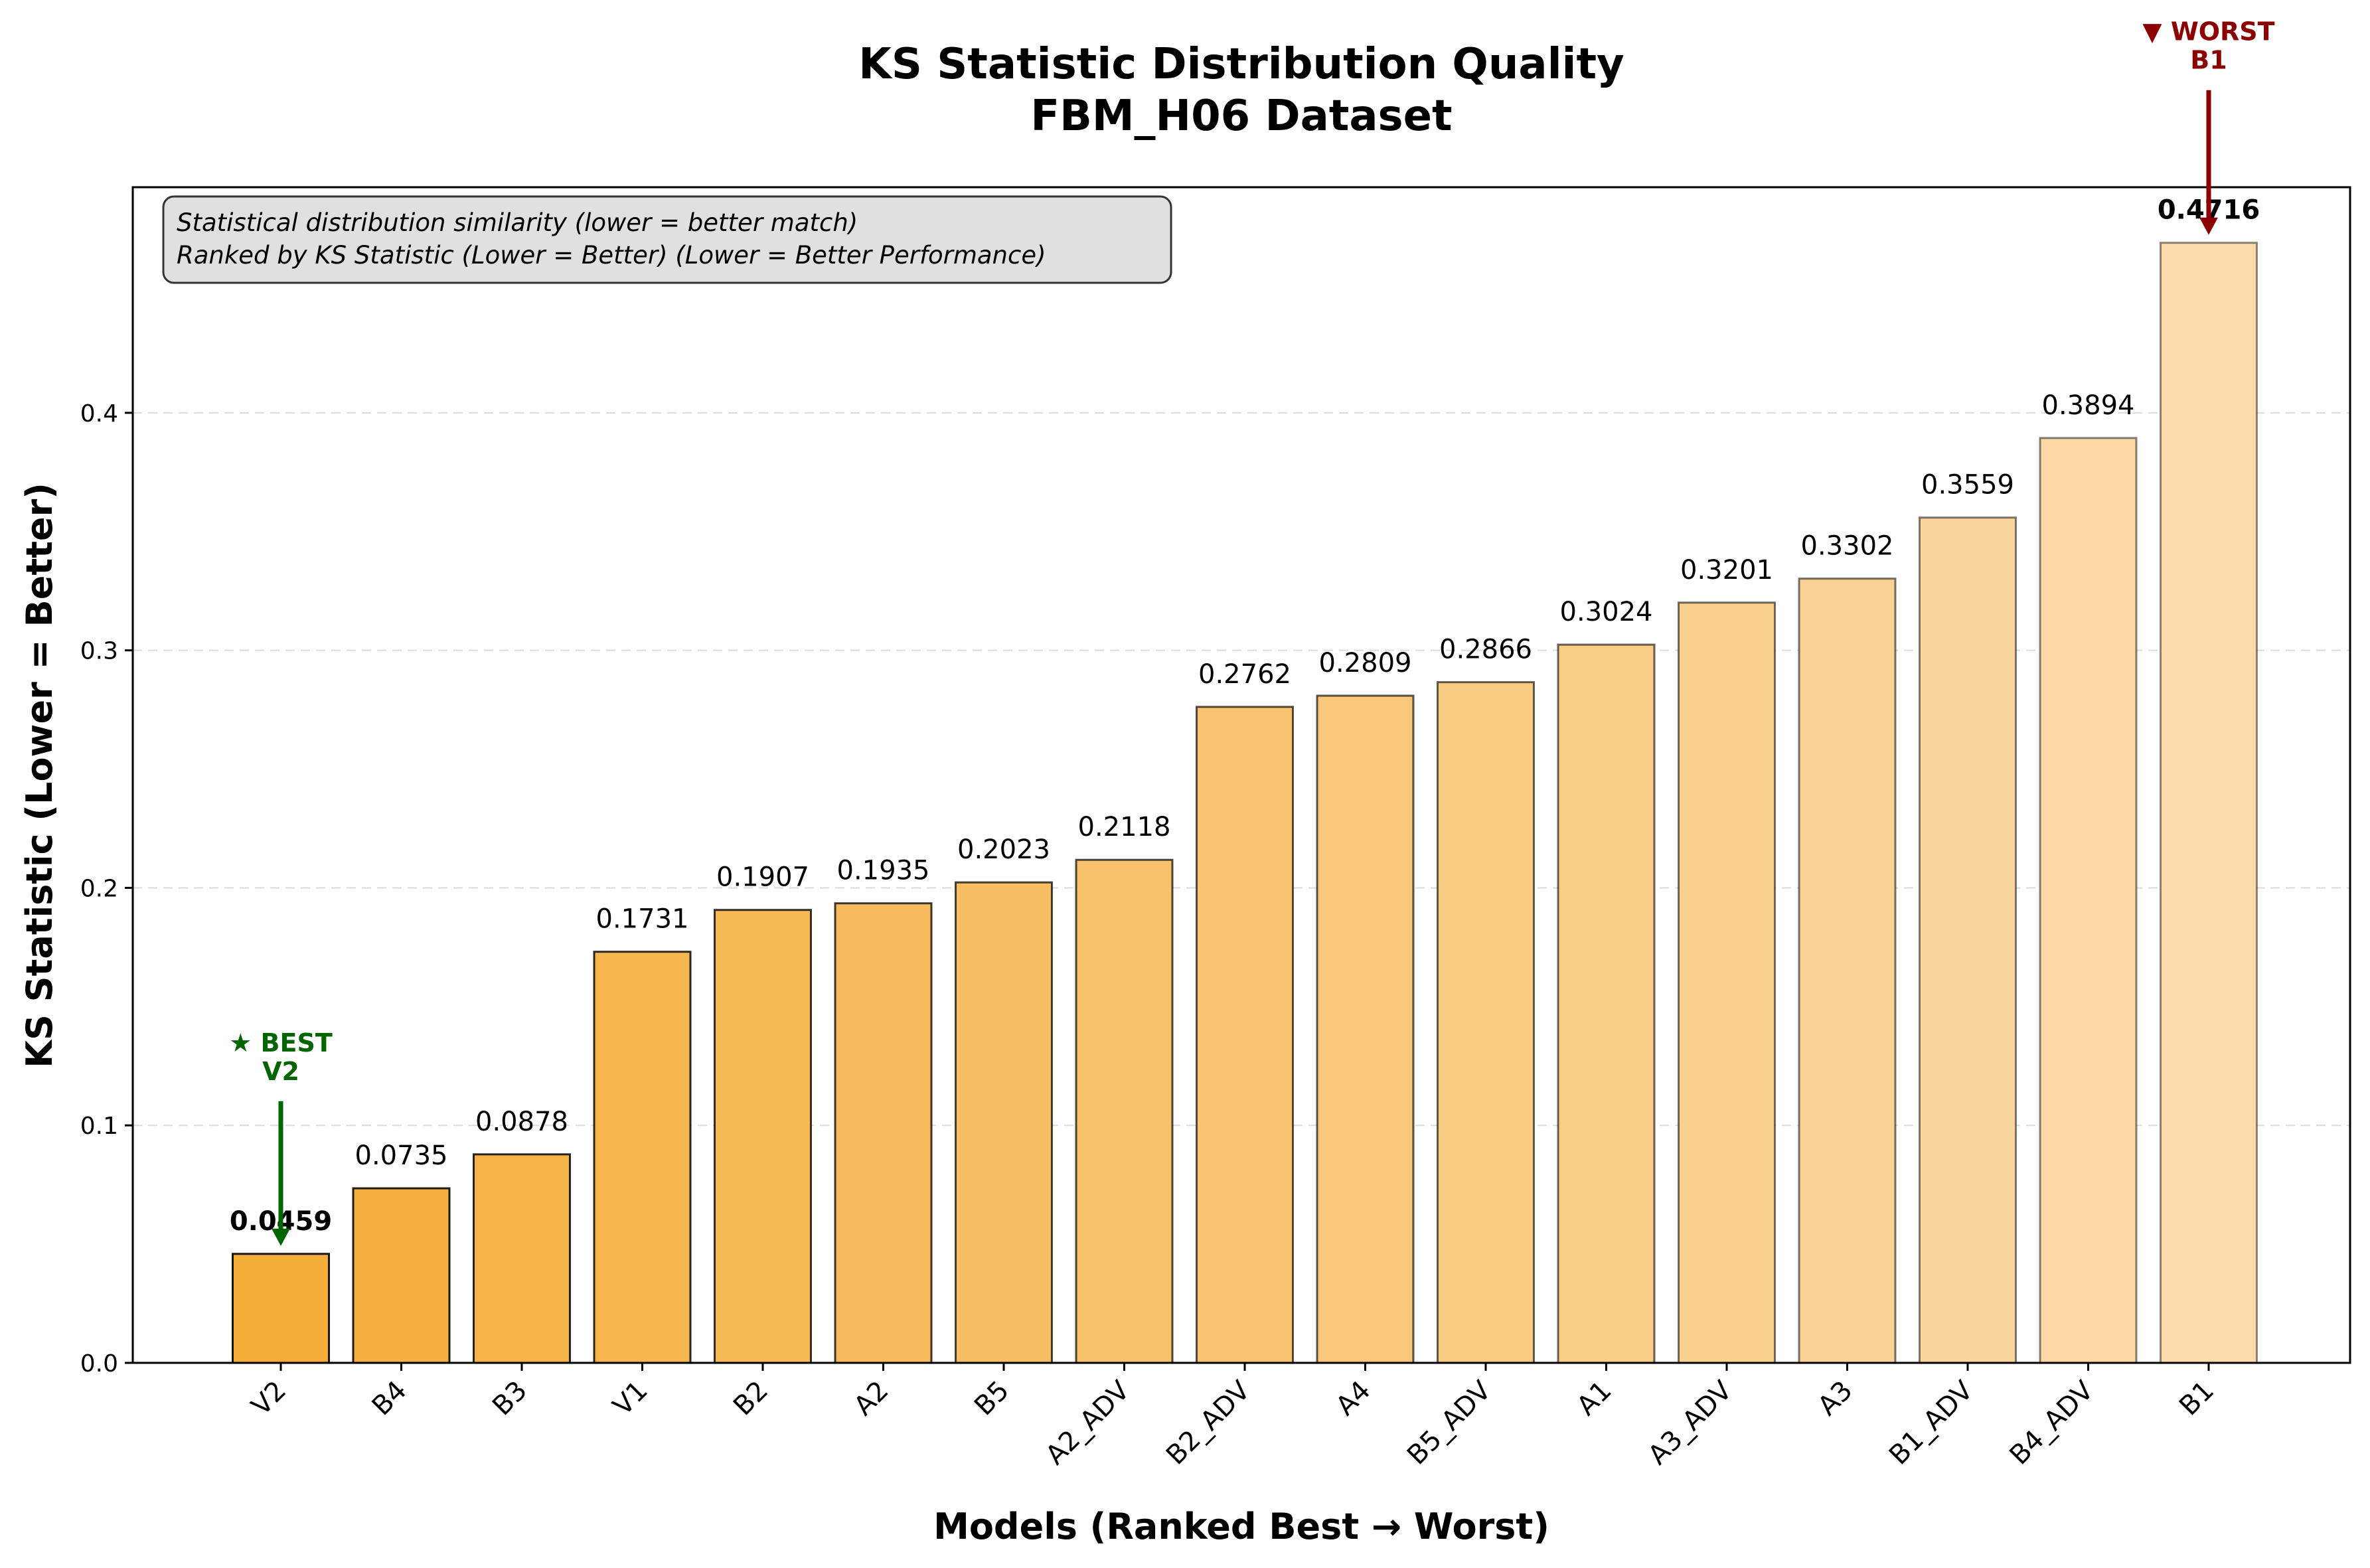 The height and width of the screenshot is (1568, 2370). What do you see at coordinates (1486, 1023) in the screenshot?
I see `bar-b5-adv` at bounding box center [1486, 1023].